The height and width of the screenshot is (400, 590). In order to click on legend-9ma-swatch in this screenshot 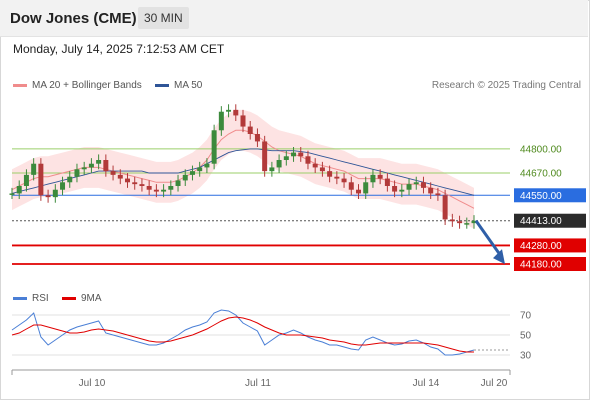, I will do `click(69, 298)`.